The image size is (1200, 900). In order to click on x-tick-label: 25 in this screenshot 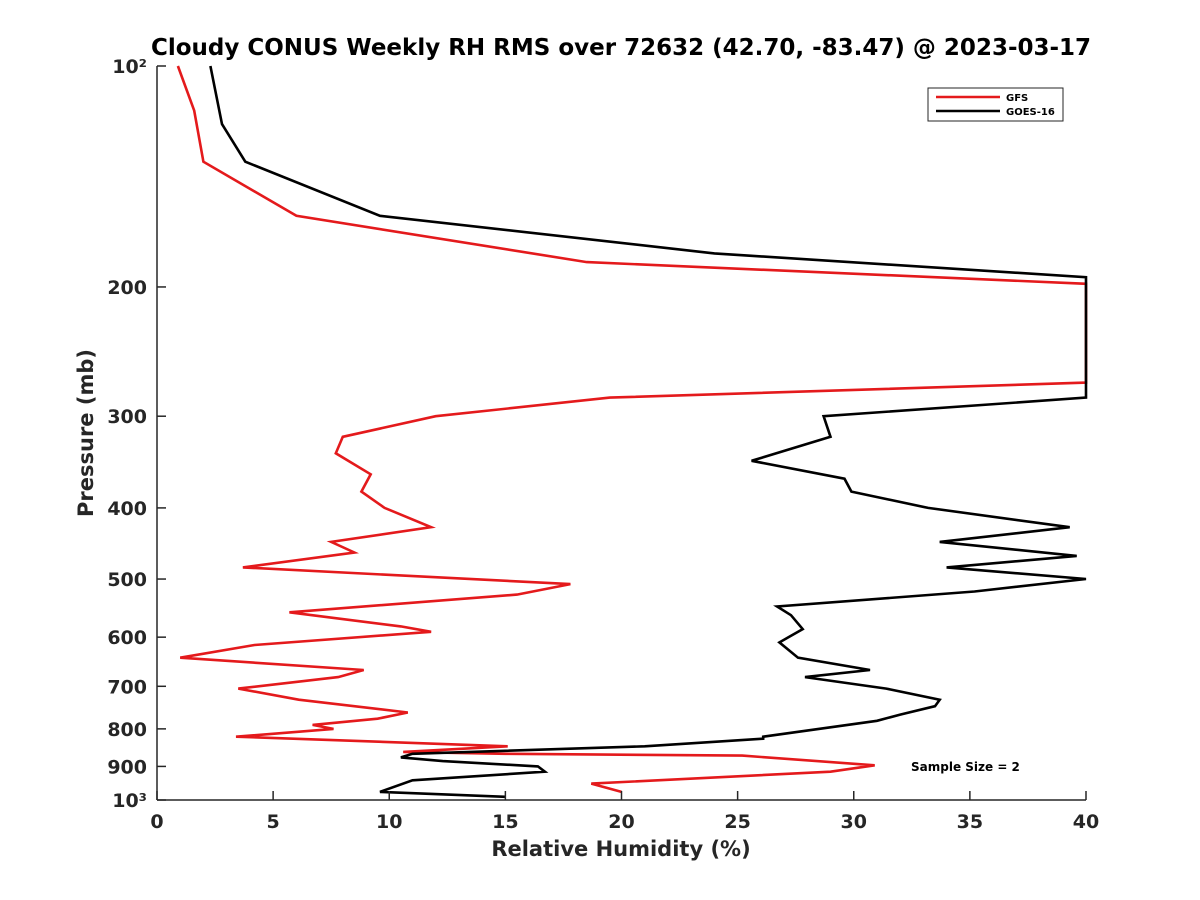, I will do `click(737, 822)`.